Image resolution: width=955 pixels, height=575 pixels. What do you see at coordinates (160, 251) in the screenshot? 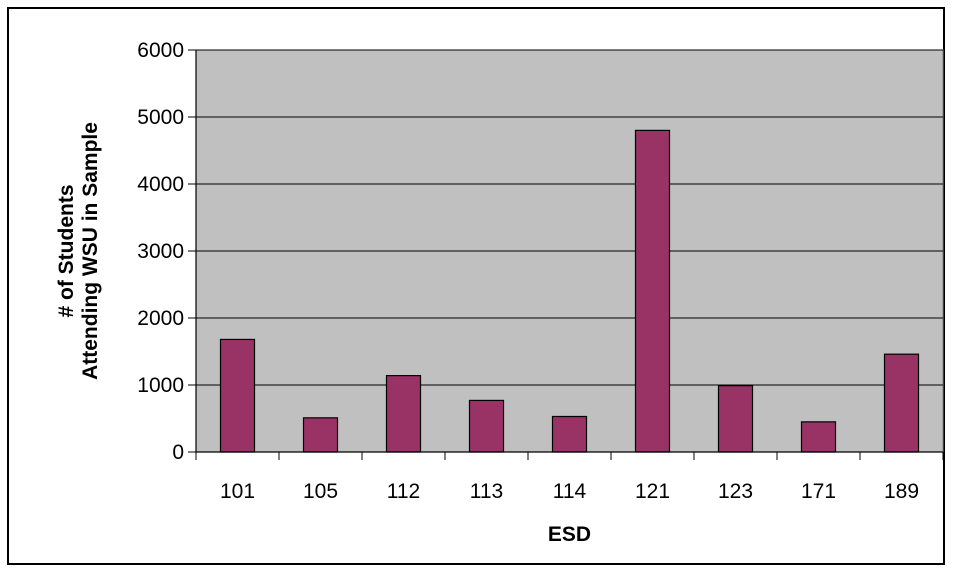
I see `y-tick-label: 3000` at bounding box center [160, 251].